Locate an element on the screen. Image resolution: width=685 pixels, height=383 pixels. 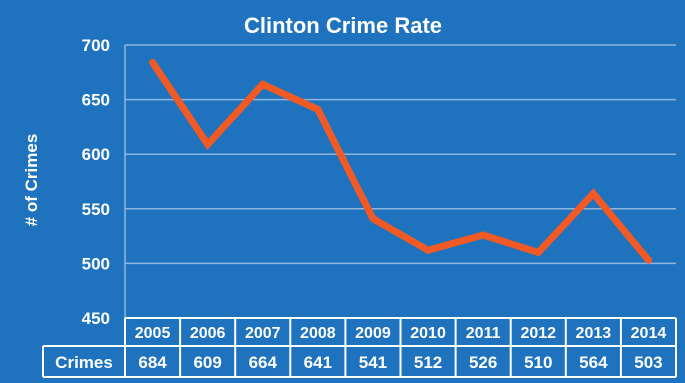
table-value-cell: 609 is located at coordinates (207, 362).